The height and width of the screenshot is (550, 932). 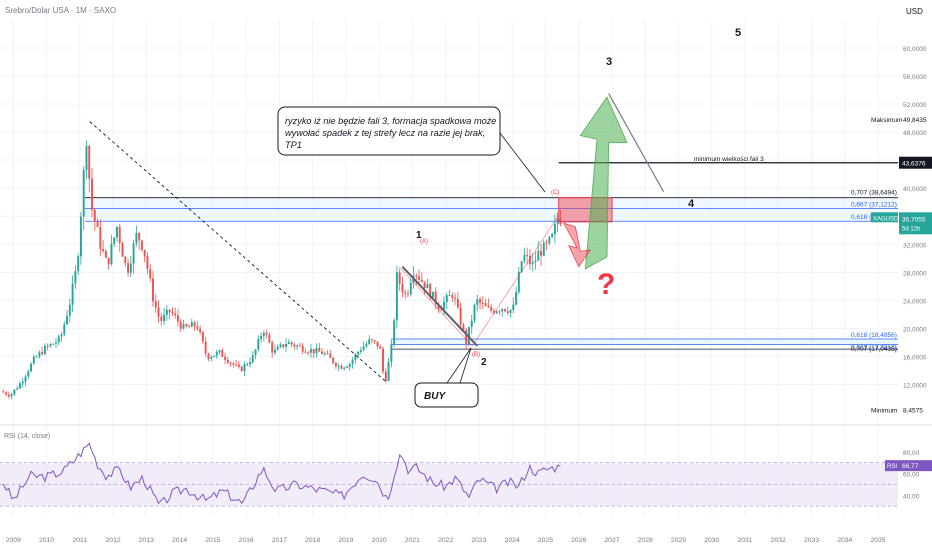 What do you see at coordinates (678, 540) in the screenshot?
I see `x-tick-label: 2029` at bounding box center [678, 540].